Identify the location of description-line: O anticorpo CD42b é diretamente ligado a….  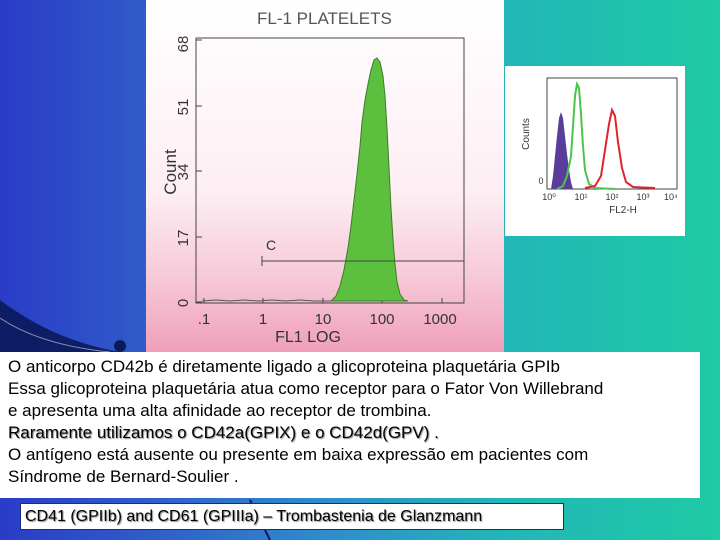
(284, 366).